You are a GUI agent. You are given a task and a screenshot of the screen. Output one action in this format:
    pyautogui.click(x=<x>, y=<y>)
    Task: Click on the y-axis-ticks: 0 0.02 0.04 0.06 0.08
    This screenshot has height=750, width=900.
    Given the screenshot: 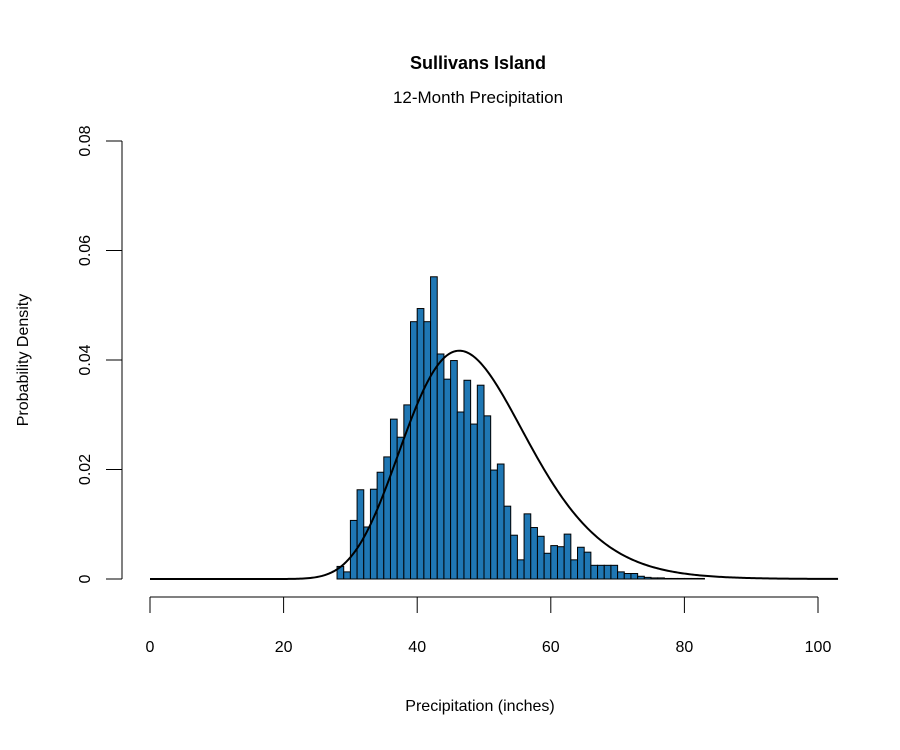 What is the action you would take?
    pyautogui.click(x=99, y=354)
    